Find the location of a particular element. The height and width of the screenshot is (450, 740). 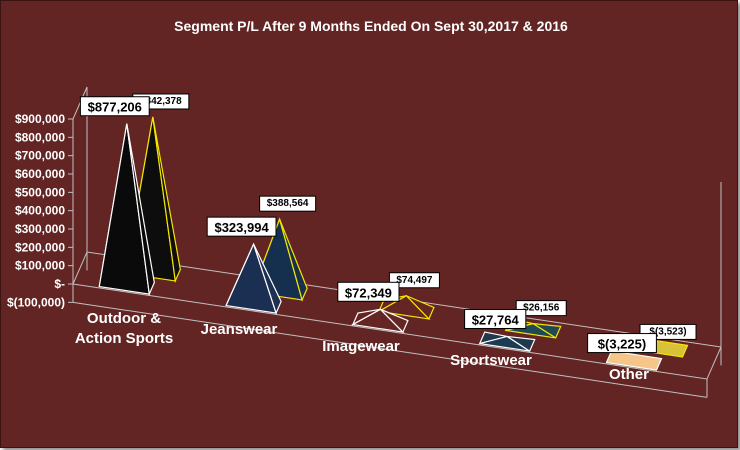

category-label-2: Imagewear is located at coordinates (361, 346).